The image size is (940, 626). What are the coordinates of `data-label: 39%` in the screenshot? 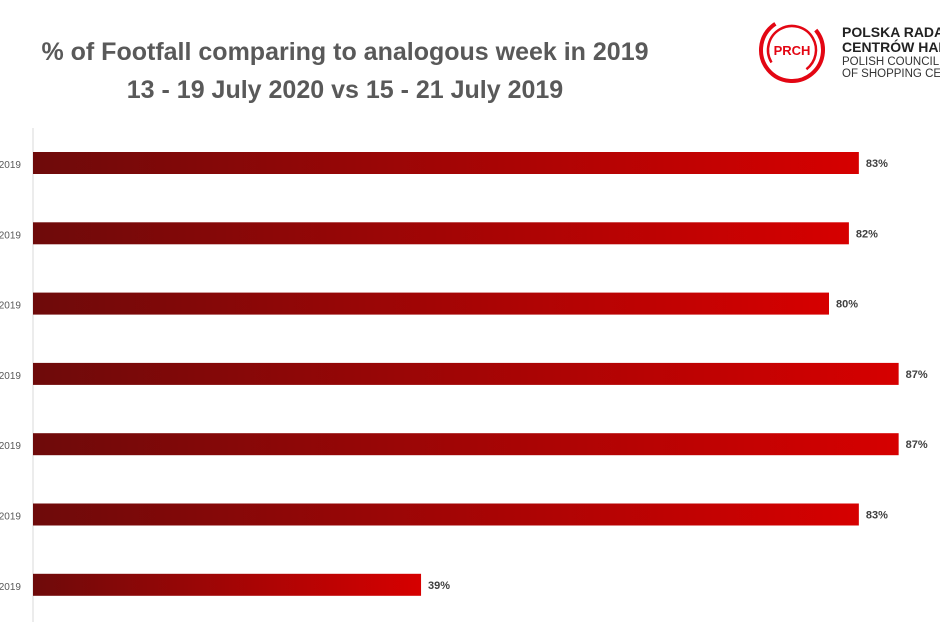 It's located at (439, 586).